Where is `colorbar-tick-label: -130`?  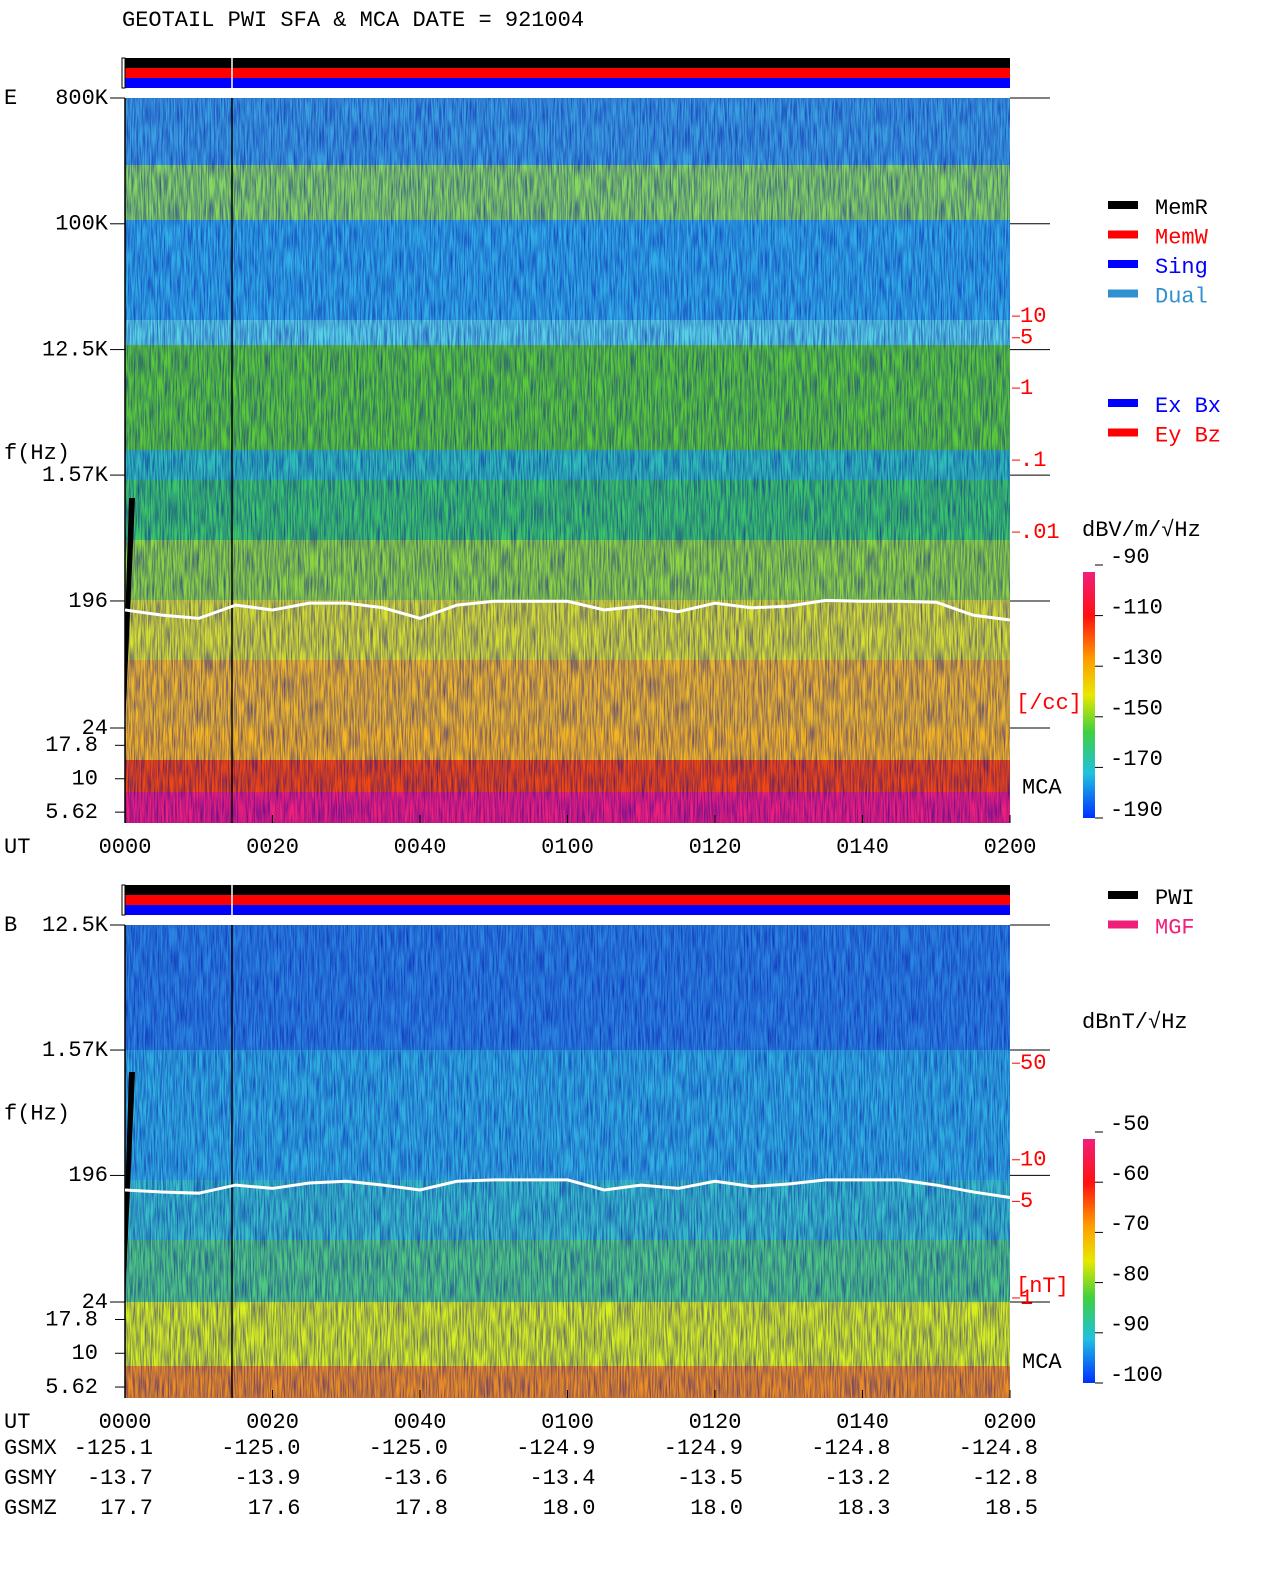
colorbar-tick-label: -130 is located at coordinates (1136, 658).